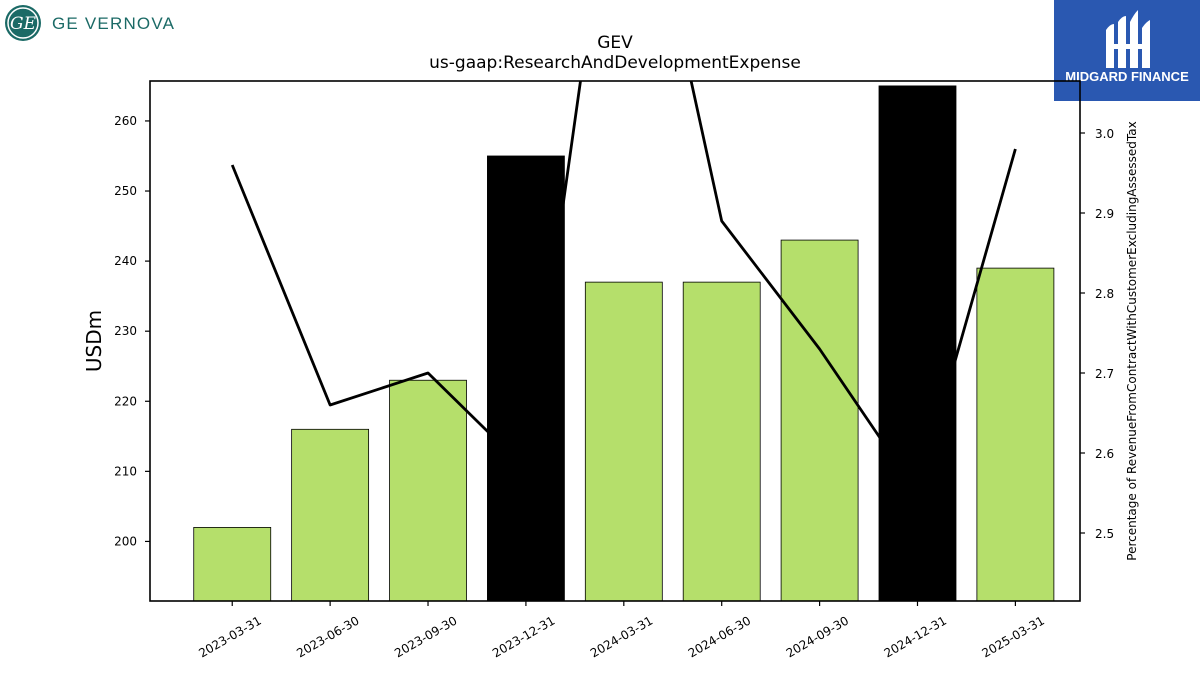  Describe the element at coordinates (615, 43) in the screenshot. I see `chart-title: GEV` at that location.